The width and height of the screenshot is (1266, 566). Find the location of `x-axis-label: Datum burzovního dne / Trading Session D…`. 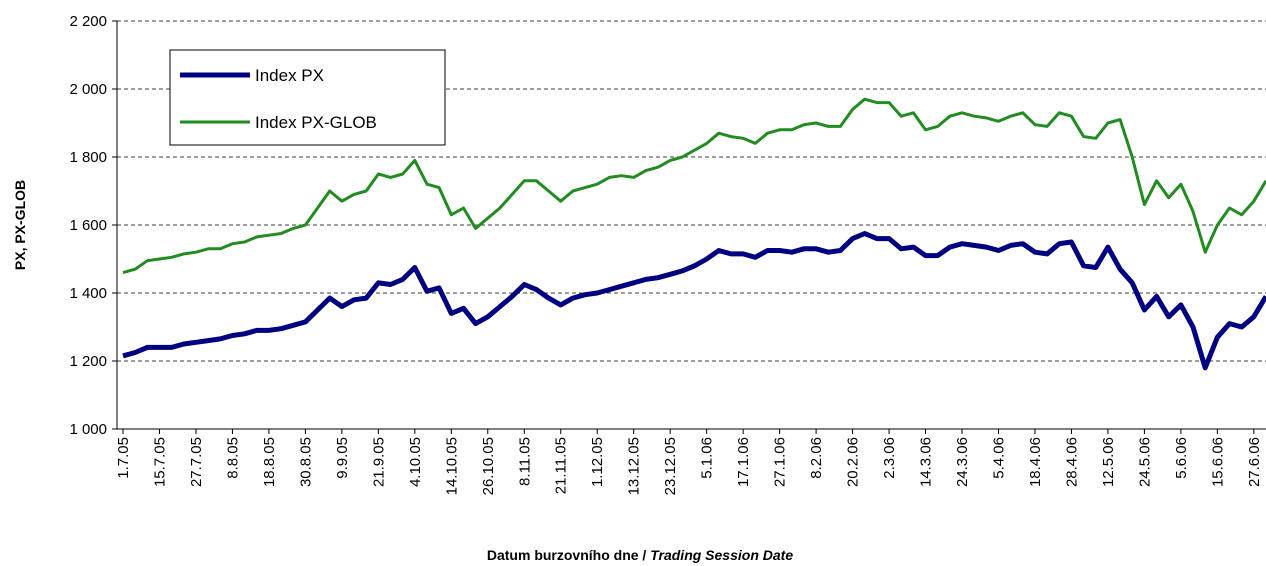

x-axis-label: Datum burzovního dne / Trading Session D… is located at coordinates (640, 555).